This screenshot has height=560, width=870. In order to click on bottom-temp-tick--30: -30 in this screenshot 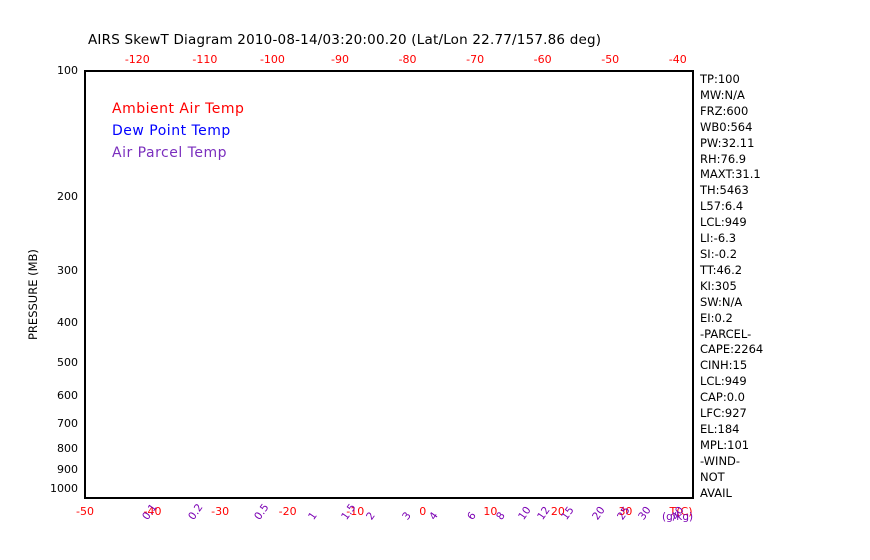, I will do `click(220, 511)`.